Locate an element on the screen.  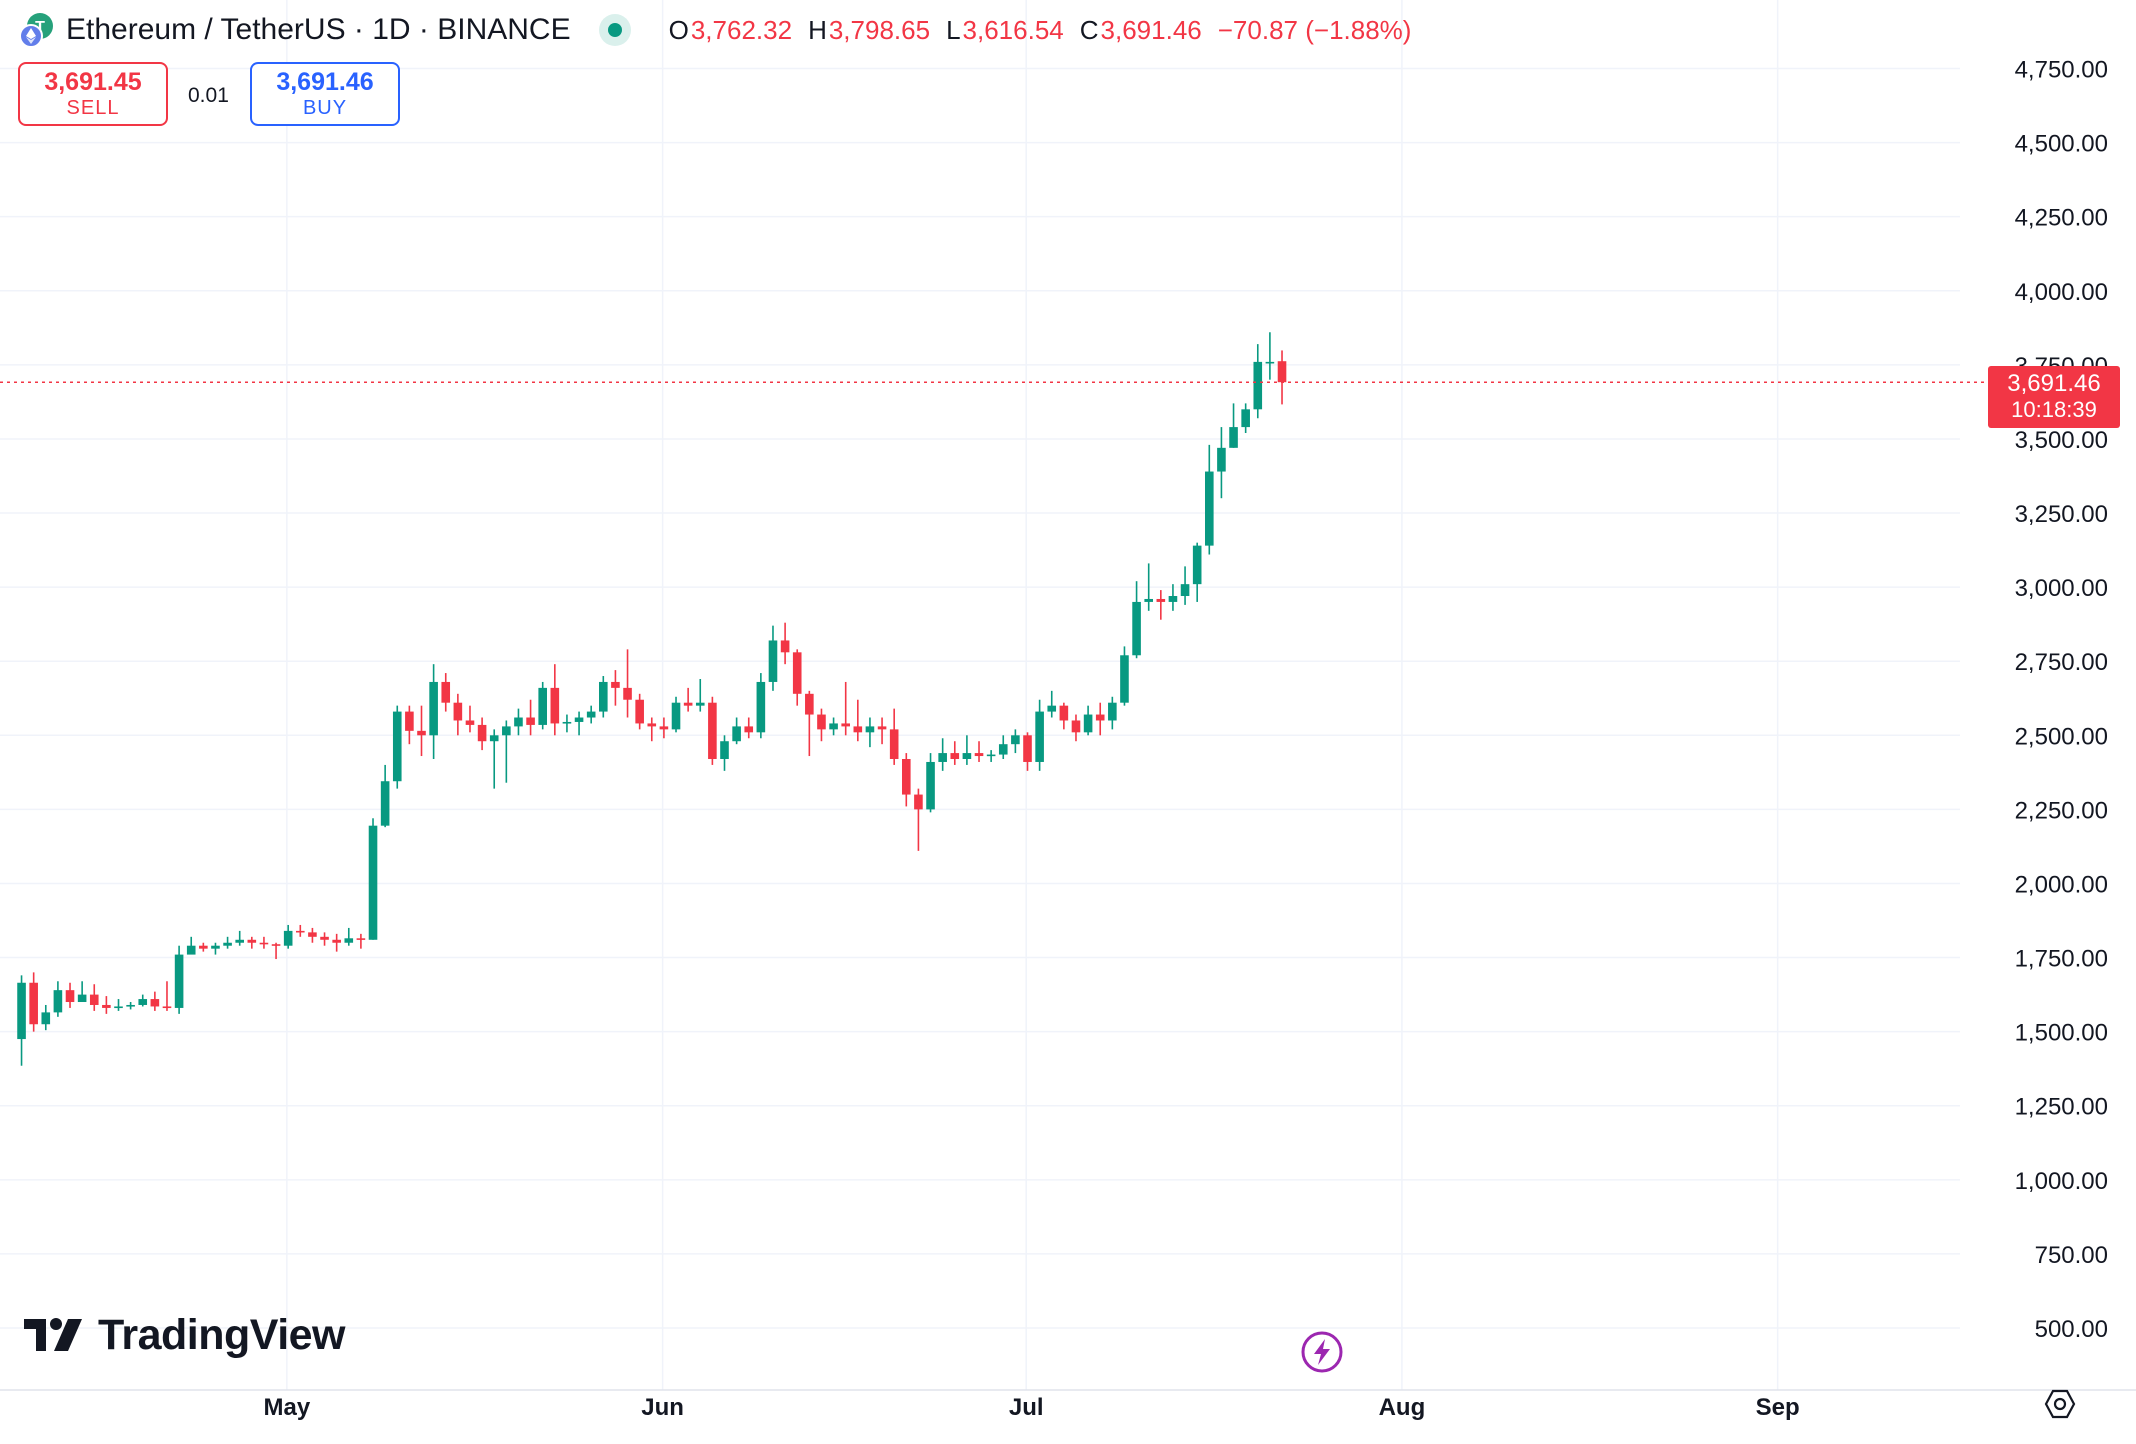
buy-button: 3,691.46 BUY is located at coordinates (325, 94).